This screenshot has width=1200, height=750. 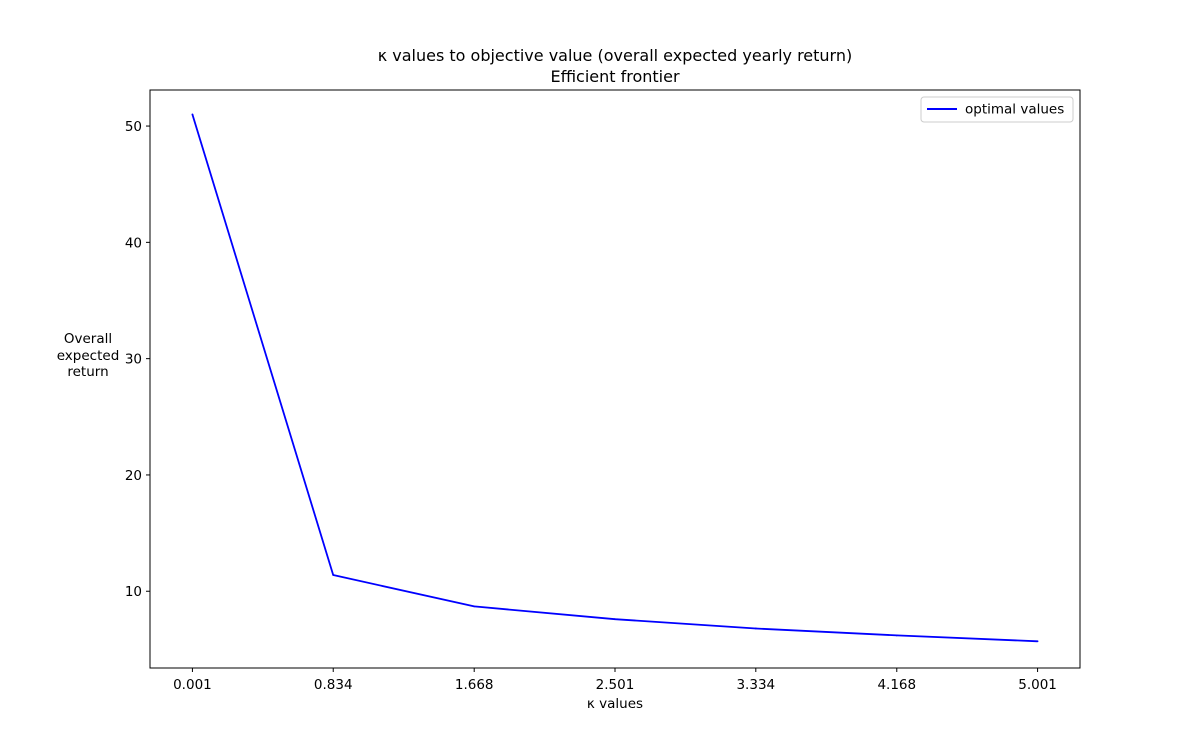 I want to click on y-axis-label: Overall expected return, so click(x=88, y=355).